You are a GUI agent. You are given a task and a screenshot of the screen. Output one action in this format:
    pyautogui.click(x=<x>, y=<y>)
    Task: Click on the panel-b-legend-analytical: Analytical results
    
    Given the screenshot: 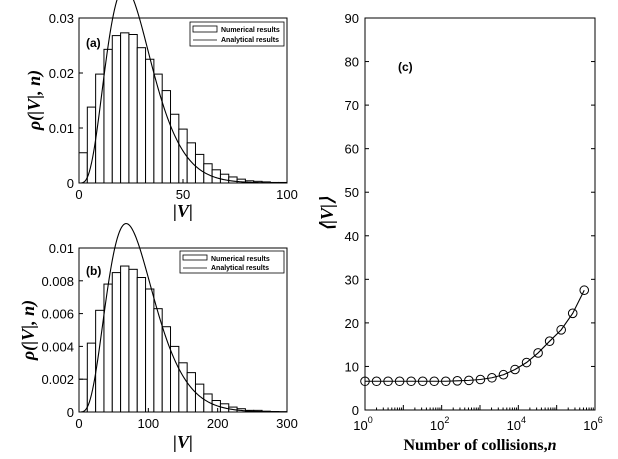 What is the action you would take?
    pyautogui.click(x=240, y=268)
    